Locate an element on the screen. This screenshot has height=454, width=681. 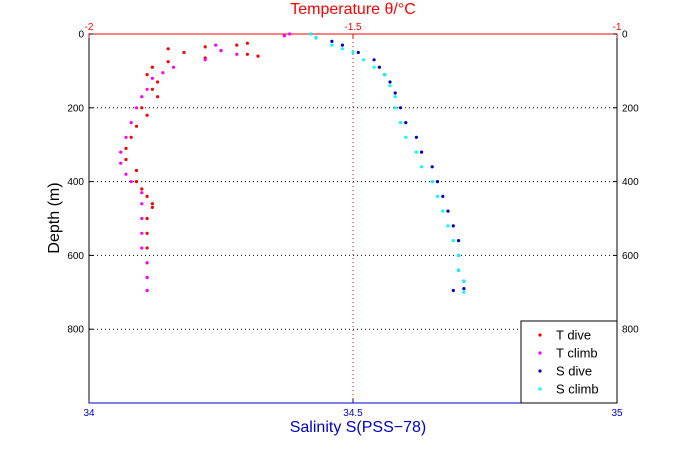
series-t-climb is located at coordinates (205, 162).